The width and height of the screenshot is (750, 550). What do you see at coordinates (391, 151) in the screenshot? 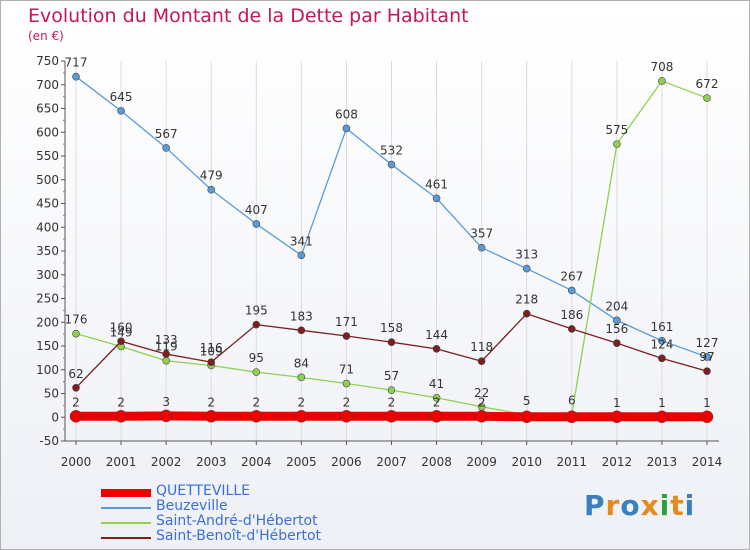
I see `data-label: 532` at bounding box center [391, 151].